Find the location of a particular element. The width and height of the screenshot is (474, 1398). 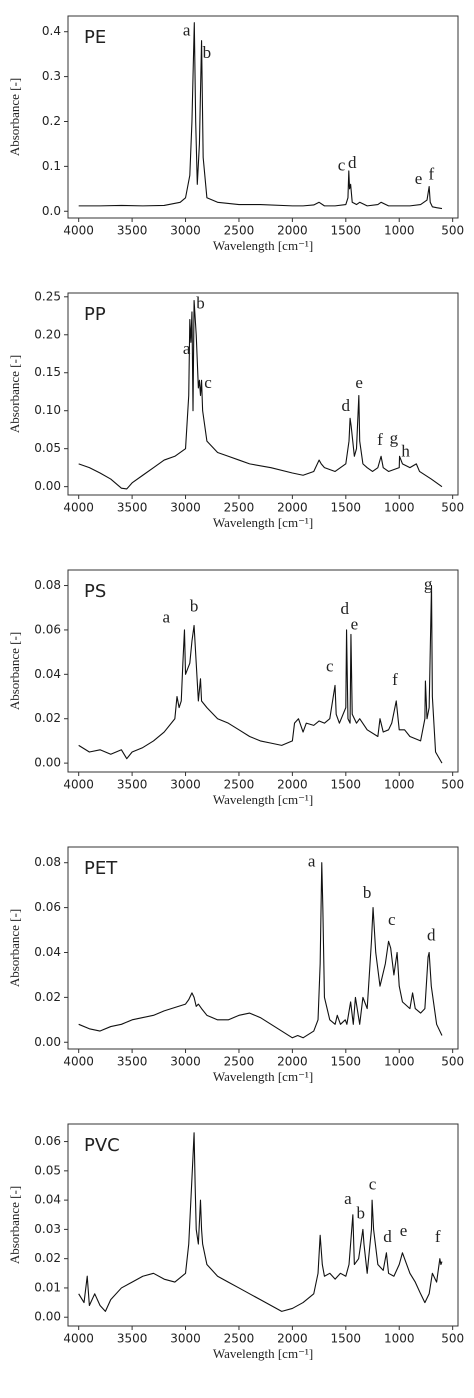

y-tick-label: 0.1 is located at coordinates (51, 166).